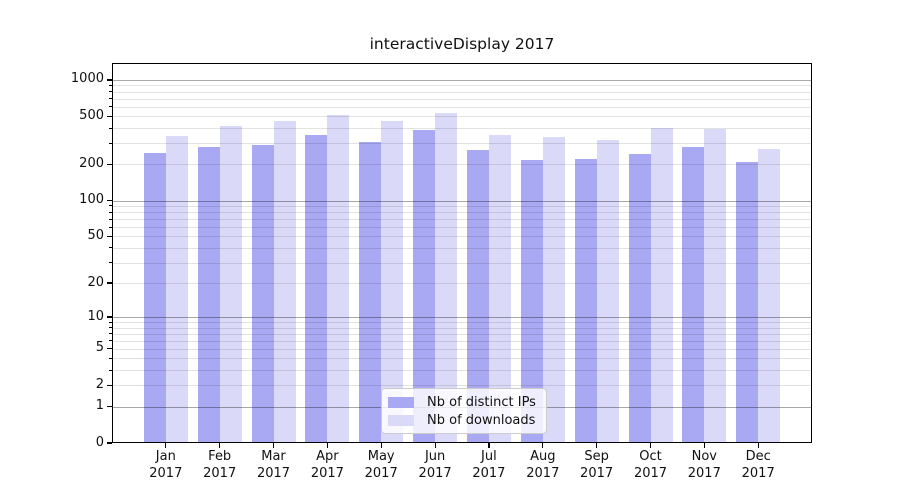  What do you see at coordinates (95, 316) in the screenshot?
I see `y-tick-label-10: 10` at bounding box center [95, 316].